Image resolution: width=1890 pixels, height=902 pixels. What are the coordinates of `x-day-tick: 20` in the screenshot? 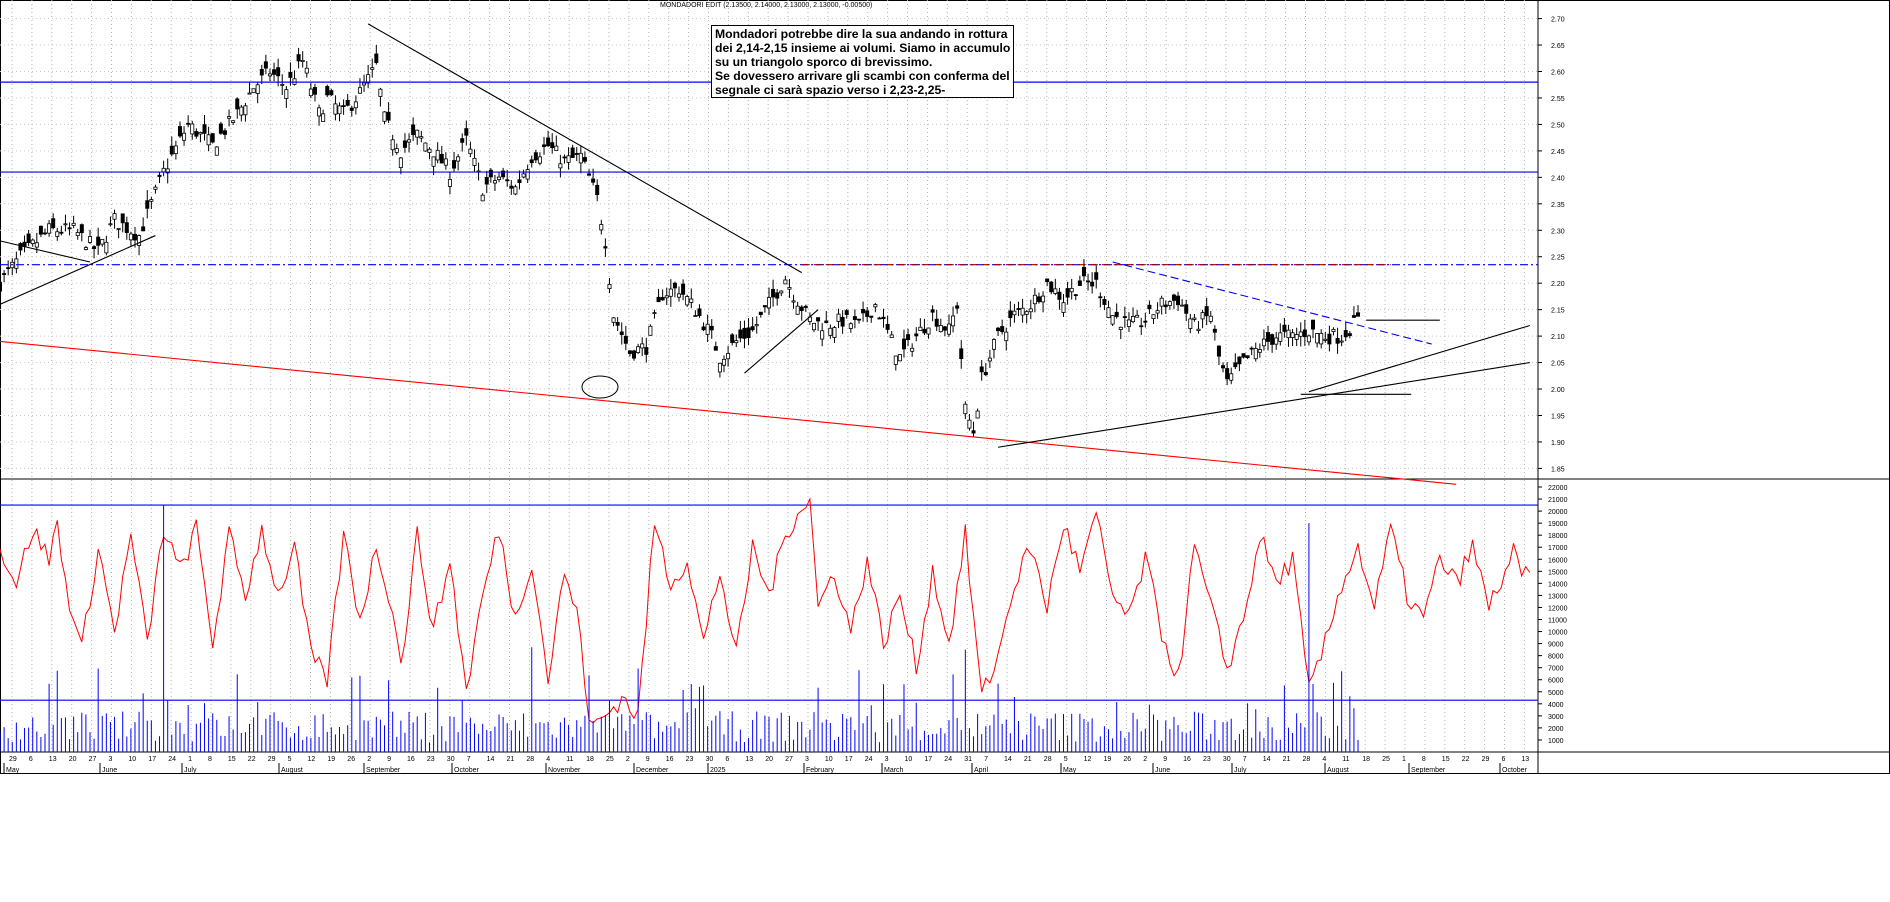 It's located at (769, 759).